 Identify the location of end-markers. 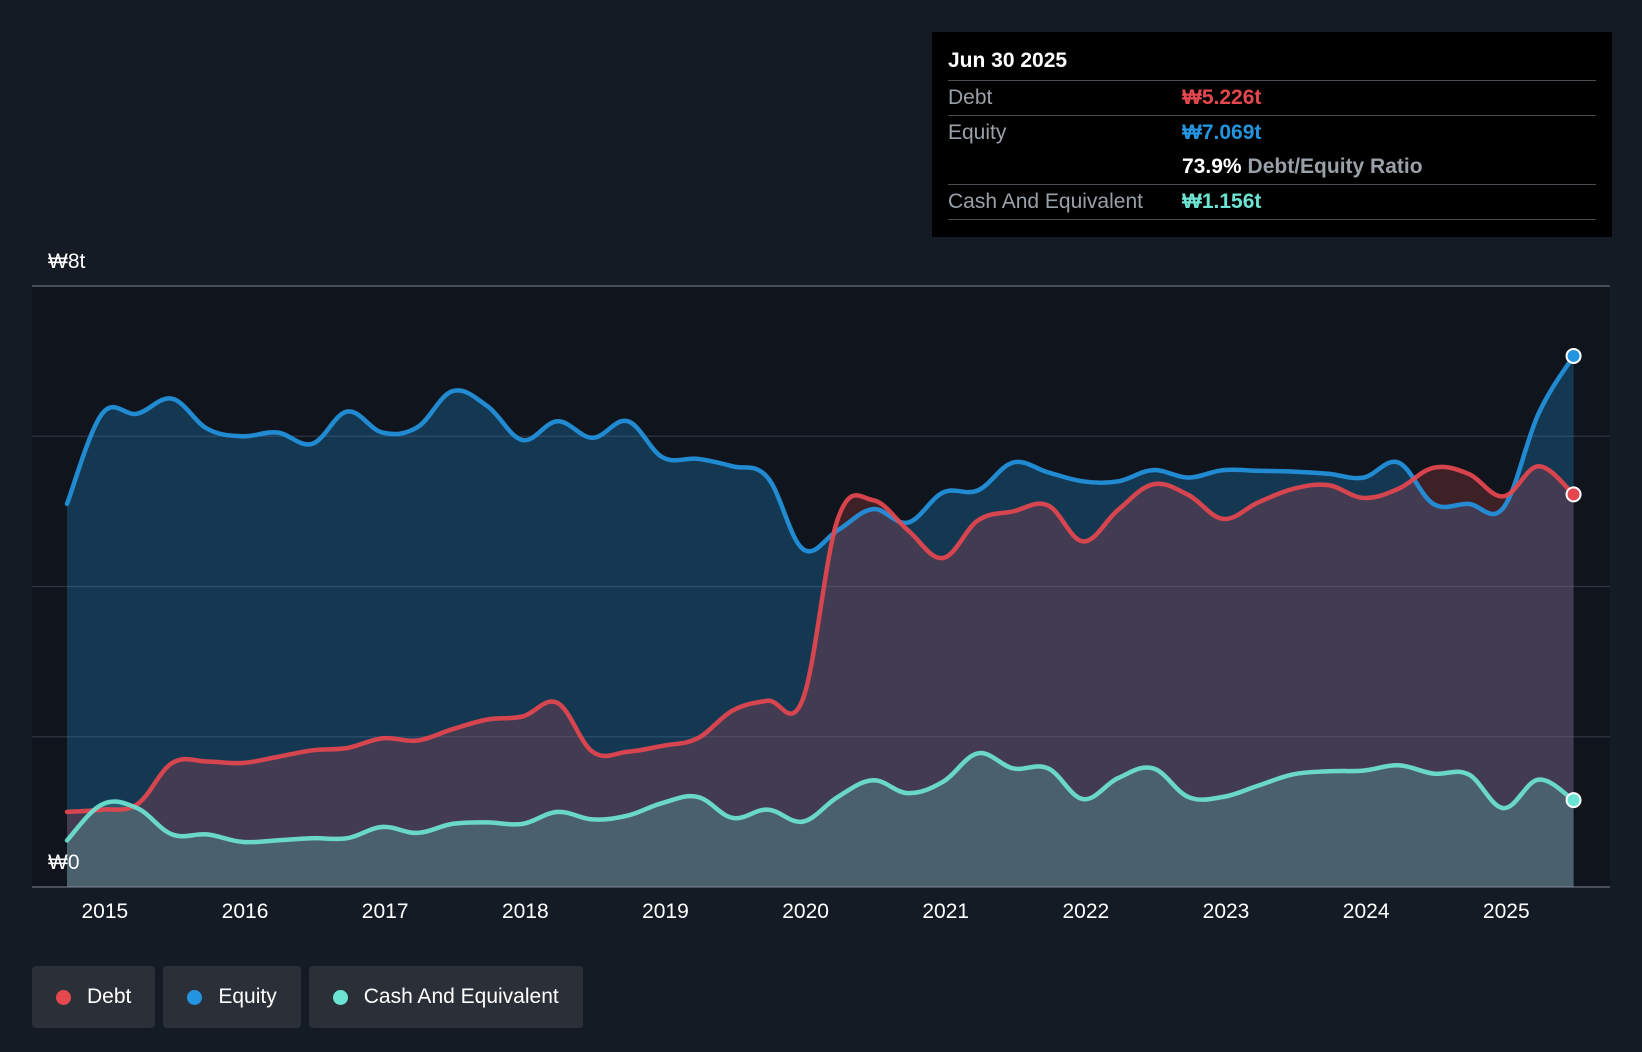
(1573, 578).